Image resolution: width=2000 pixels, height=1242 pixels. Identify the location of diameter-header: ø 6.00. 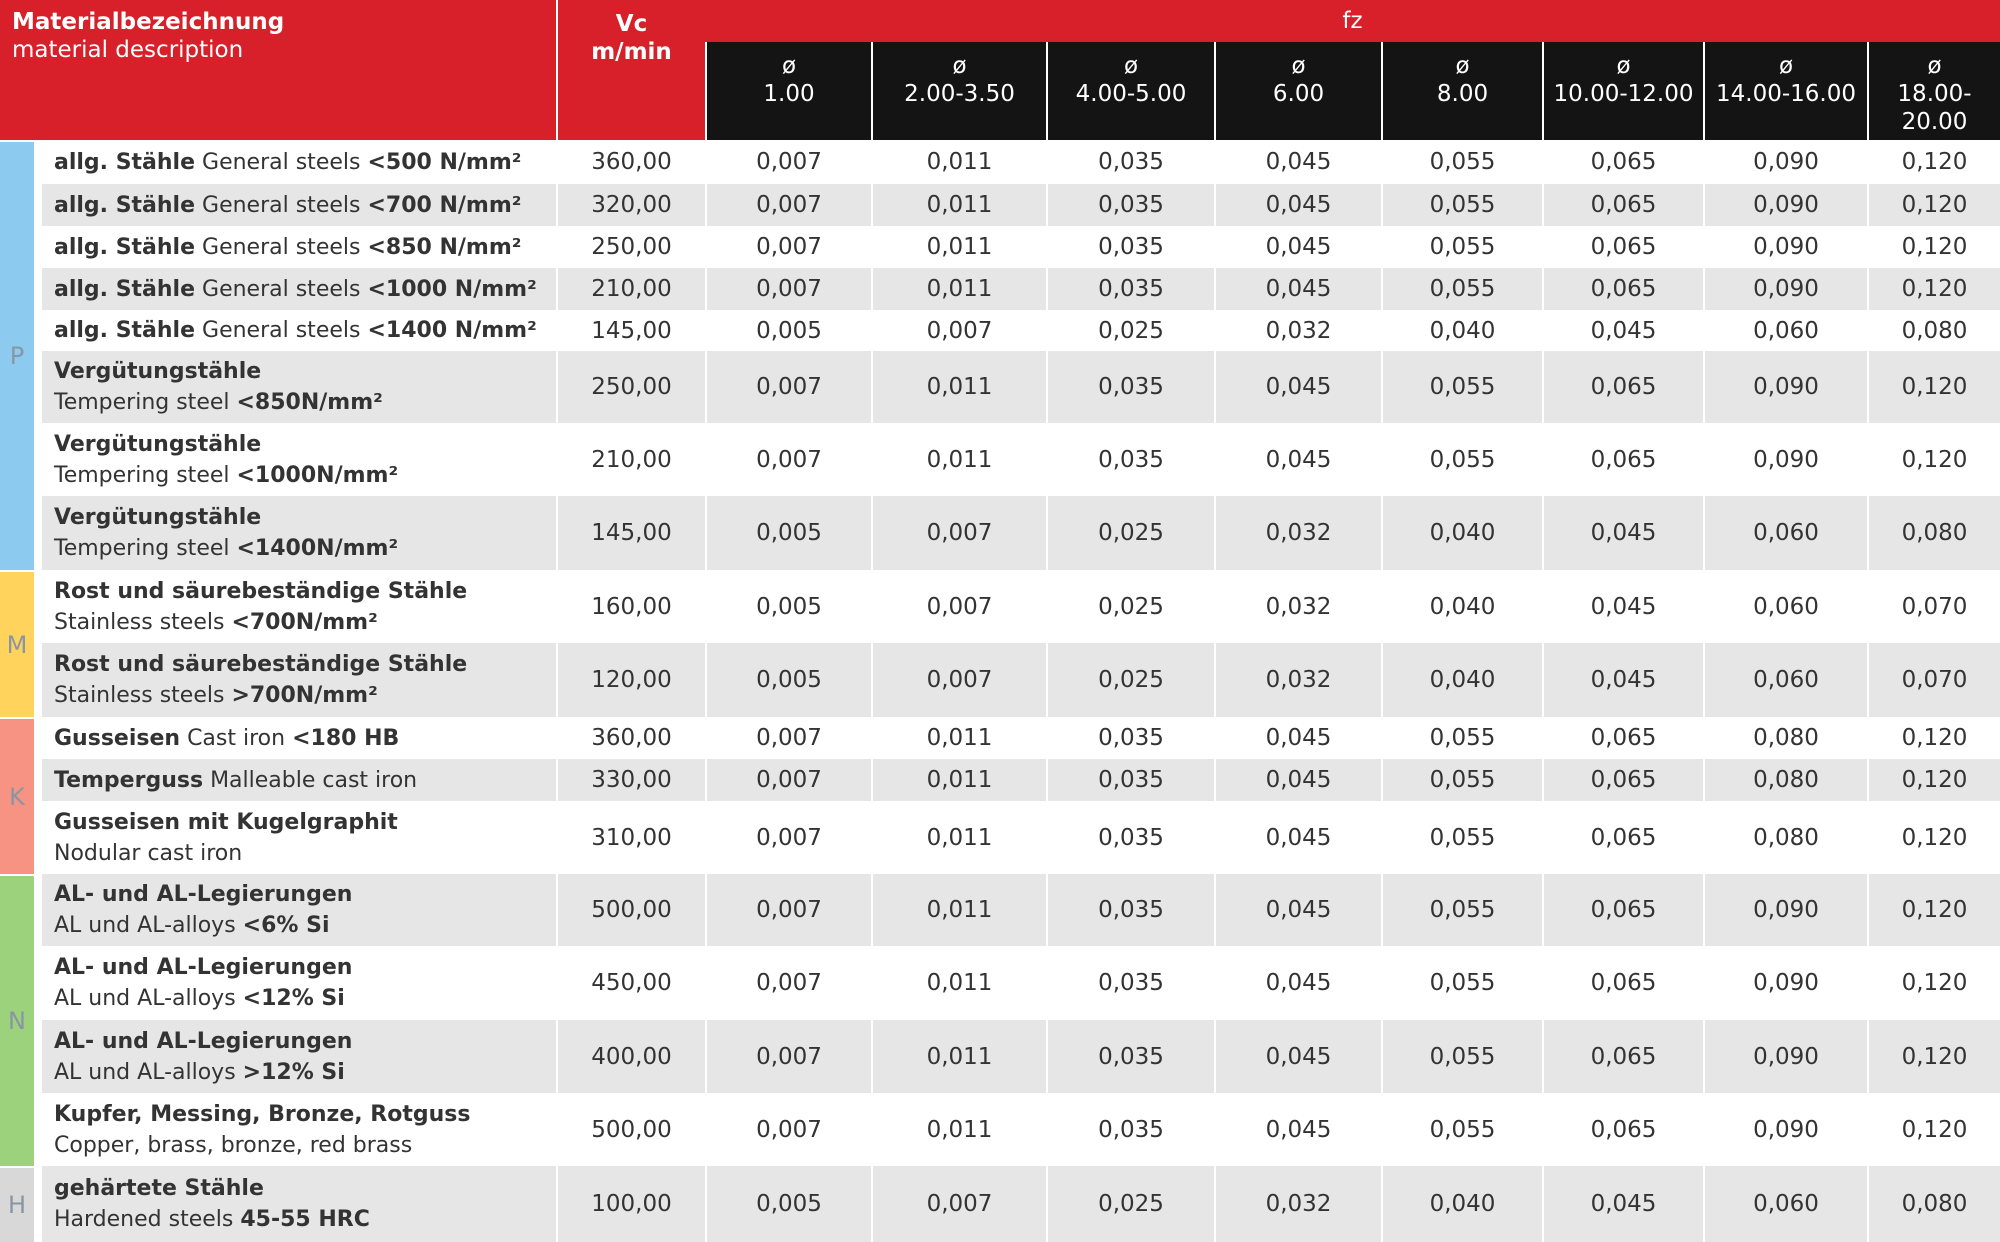
(1297, 91).